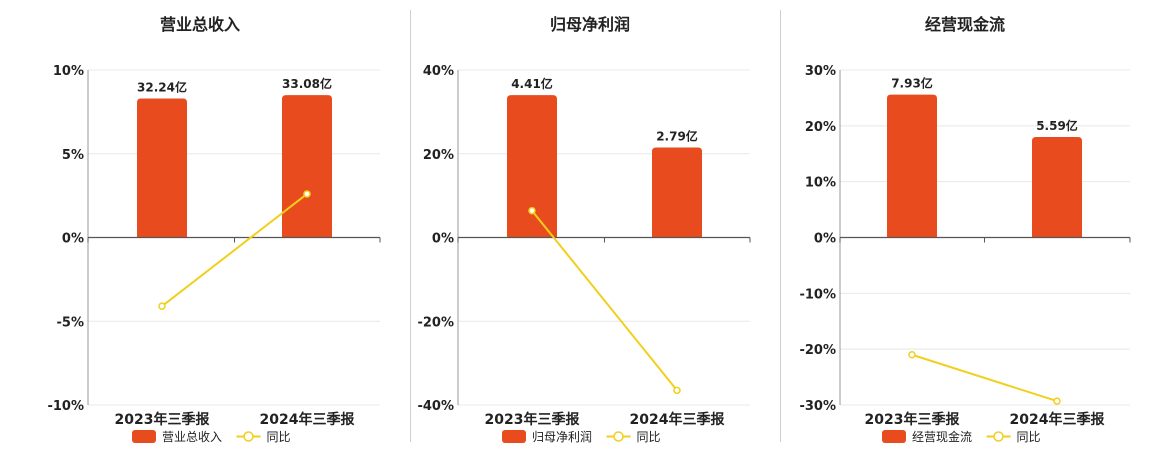 The width and height of the screenshot is (1160, 450). Describe the element at coordinates (677, 135) in the screenshot. I see `bar-value-label: 2.79亿` at that location.